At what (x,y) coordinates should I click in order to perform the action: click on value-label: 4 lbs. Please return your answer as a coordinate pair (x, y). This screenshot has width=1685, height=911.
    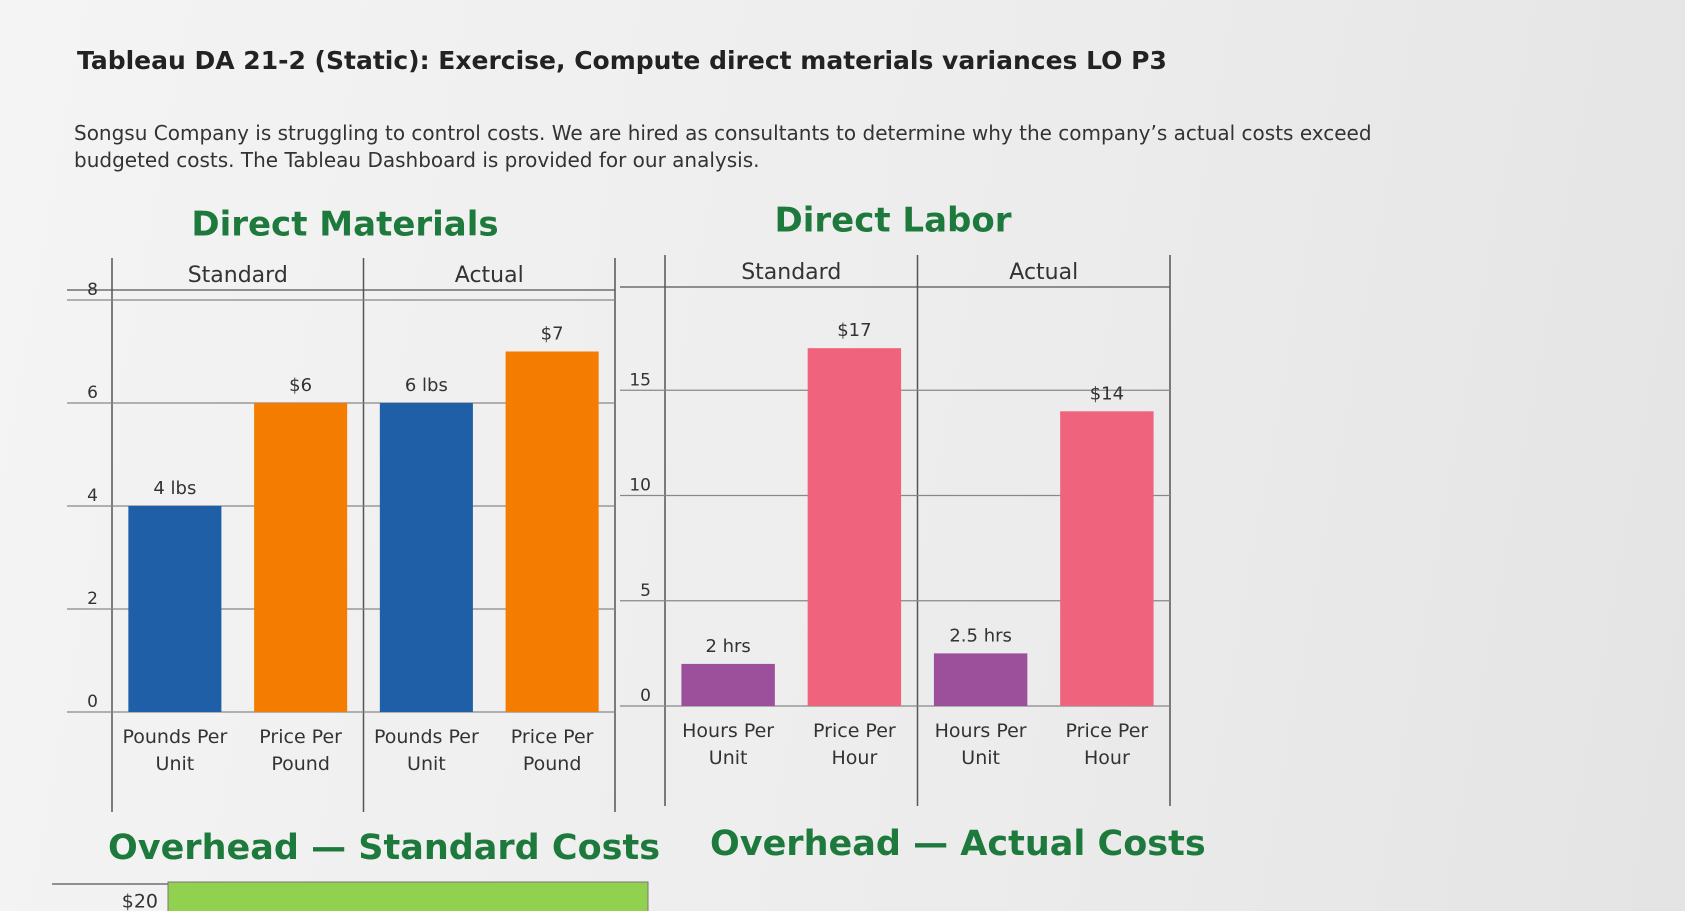
    Looking at the image, I should click on (174, 488).